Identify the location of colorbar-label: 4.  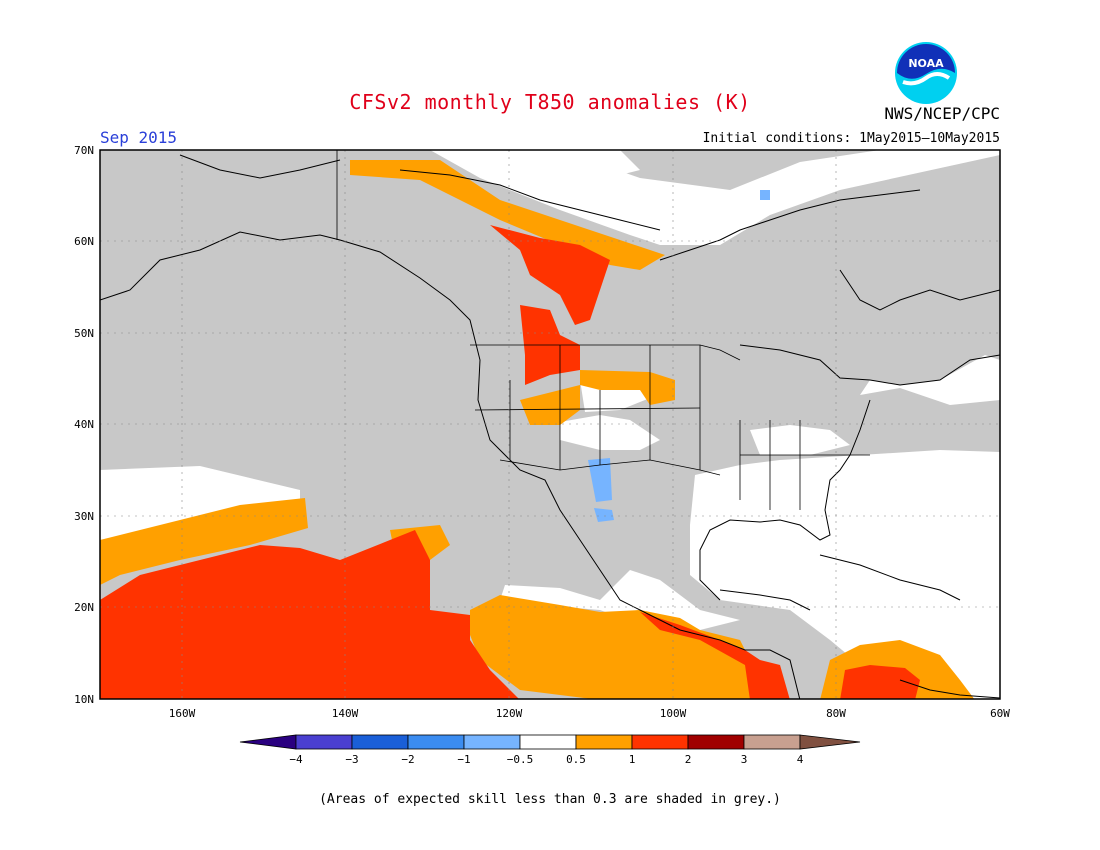
(800, 759).